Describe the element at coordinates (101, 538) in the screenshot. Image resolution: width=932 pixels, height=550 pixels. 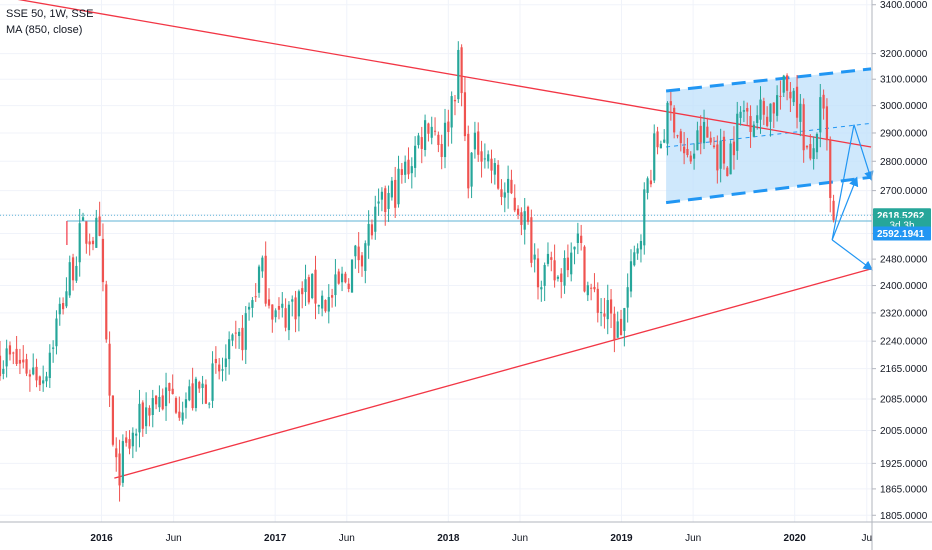
I see `time-tick-label: 2016` at that location.